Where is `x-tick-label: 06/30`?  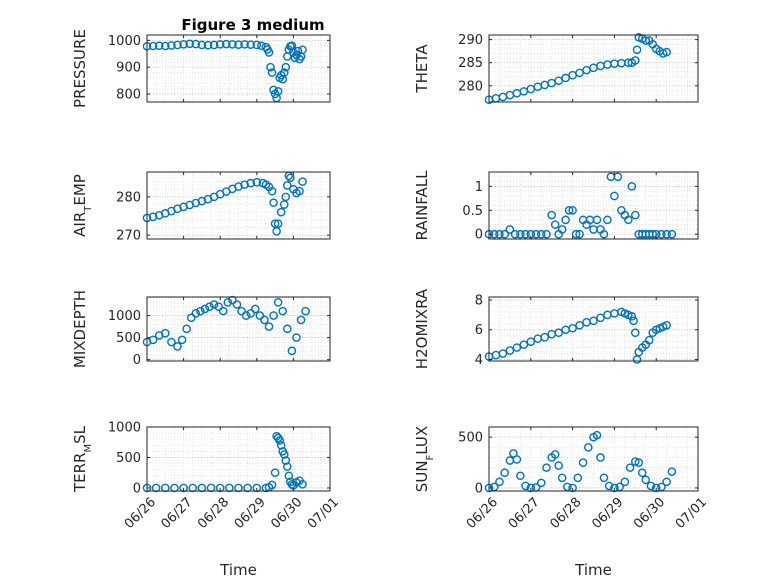
x-tick-label: 06/30 is located at coordinates (286, 513).